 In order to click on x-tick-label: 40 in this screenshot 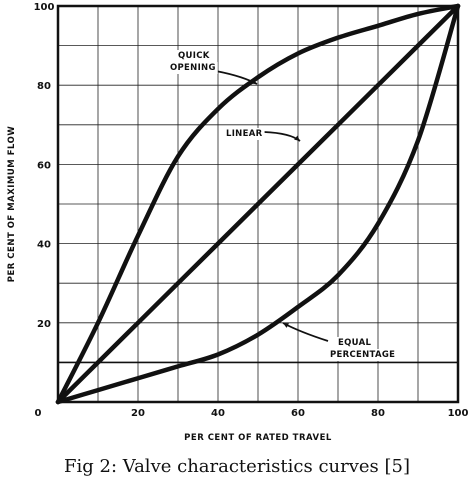, I will do `click(218, 413)`.